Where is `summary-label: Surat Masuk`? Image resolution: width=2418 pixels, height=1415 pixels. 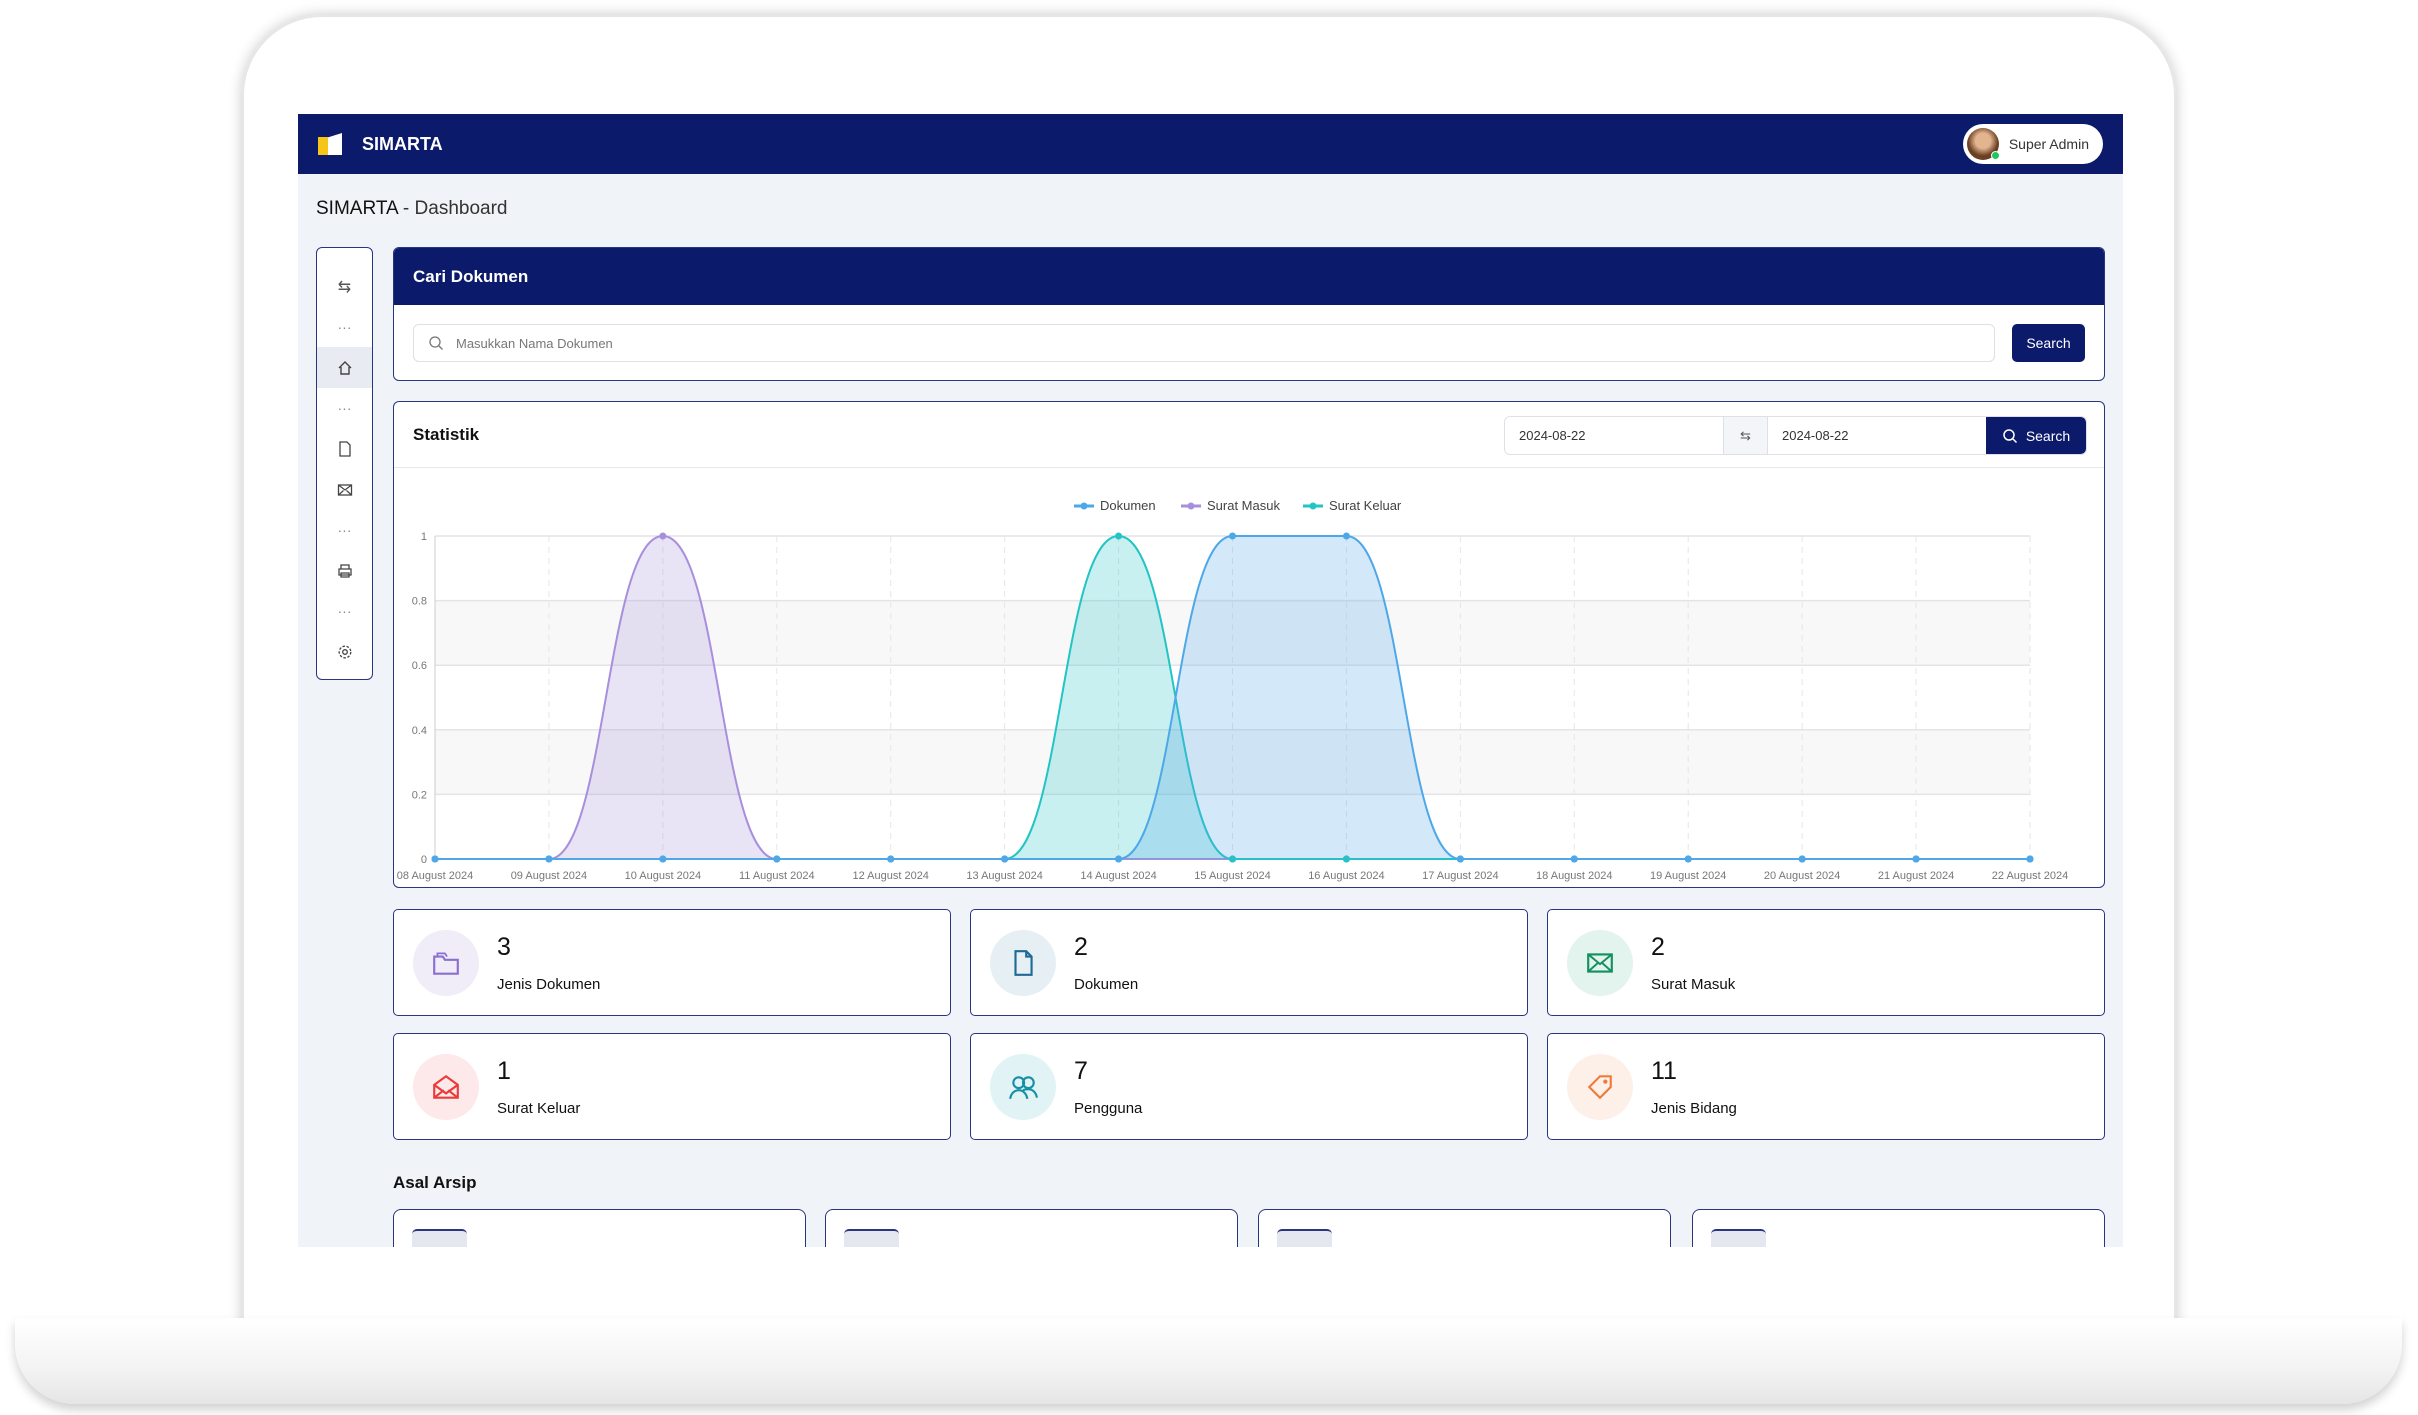
summary-label: Surat Masuk is located at coordinates (1693, 984).